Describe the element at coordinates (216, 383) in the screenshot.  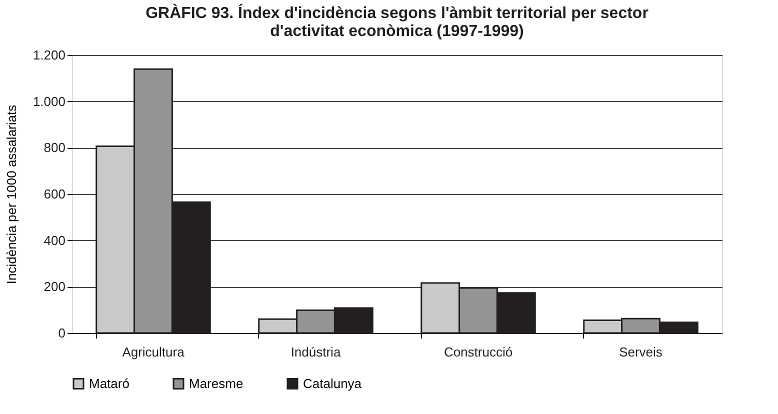
I see `legend-label: Maresme` at that location.